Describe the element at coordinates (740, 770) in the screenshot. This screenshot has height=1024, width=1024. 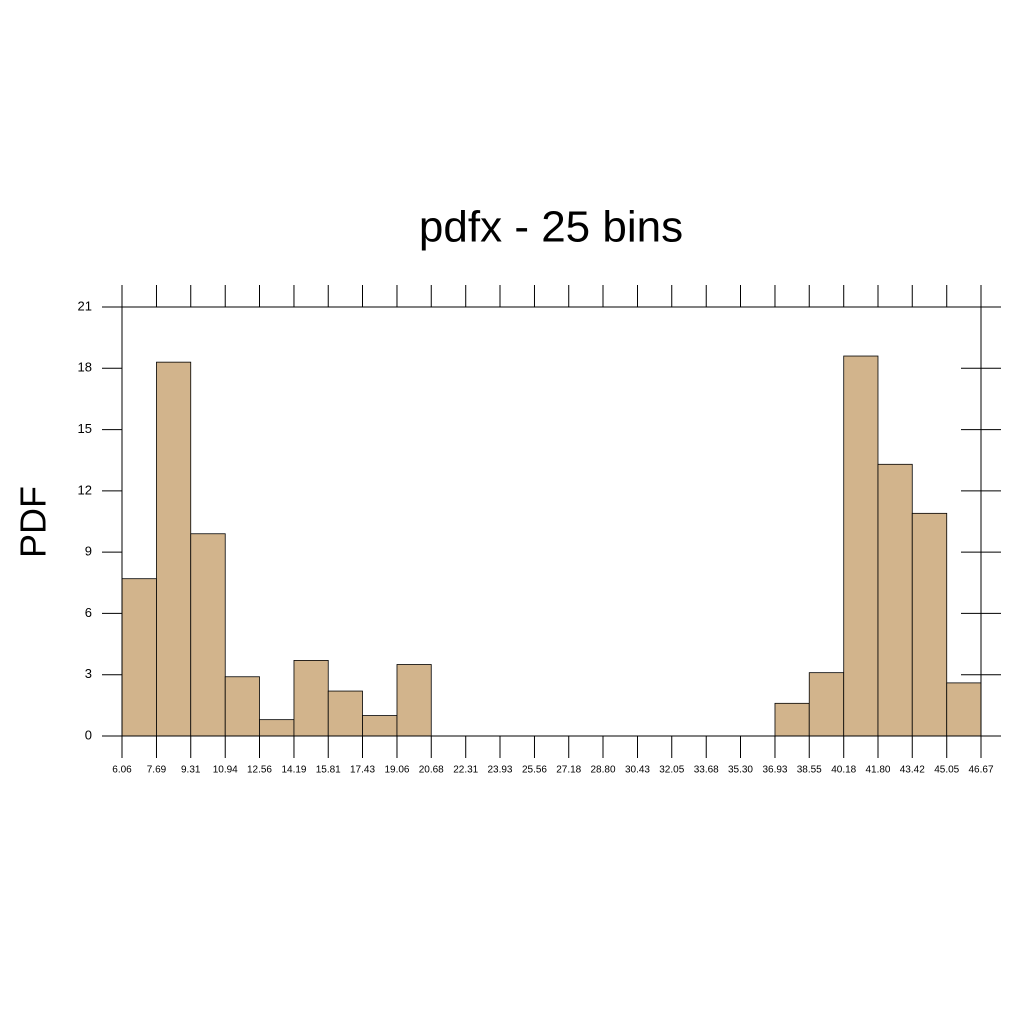
I see `x-tick-label: 35.30` at that location.